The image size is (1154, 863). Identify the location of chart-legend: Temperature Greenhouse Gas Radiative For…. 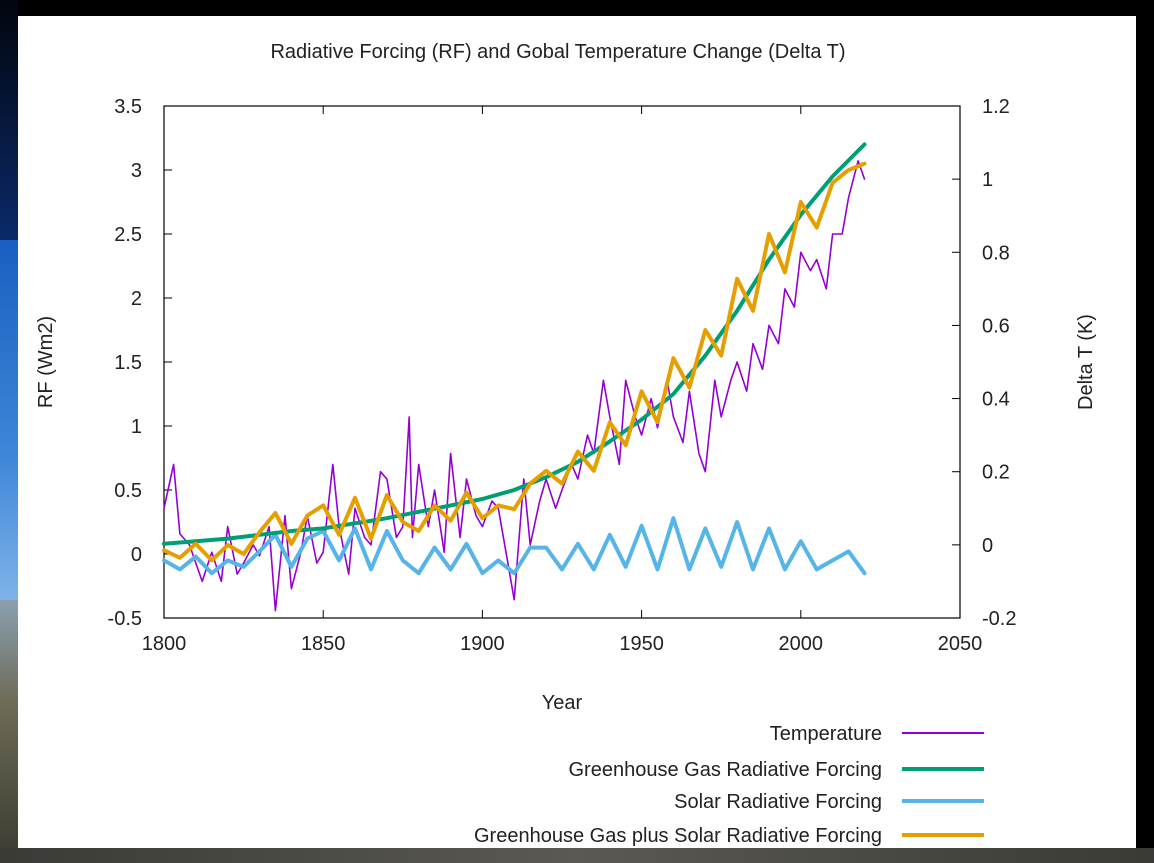
(729, 785).